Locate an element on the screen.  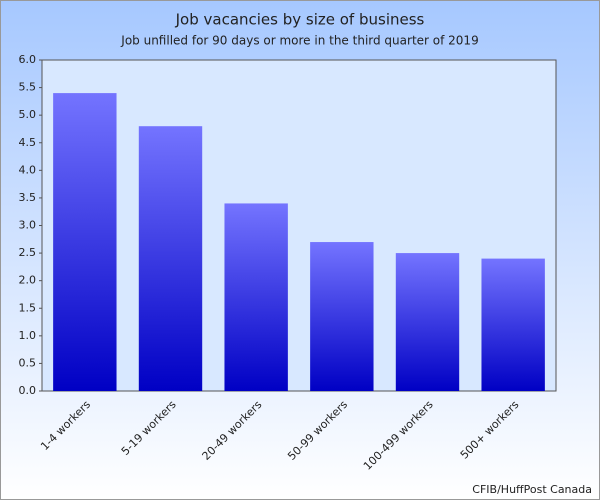
chart-title: Job vacancies by size of business is located at coordinates (300, 20).